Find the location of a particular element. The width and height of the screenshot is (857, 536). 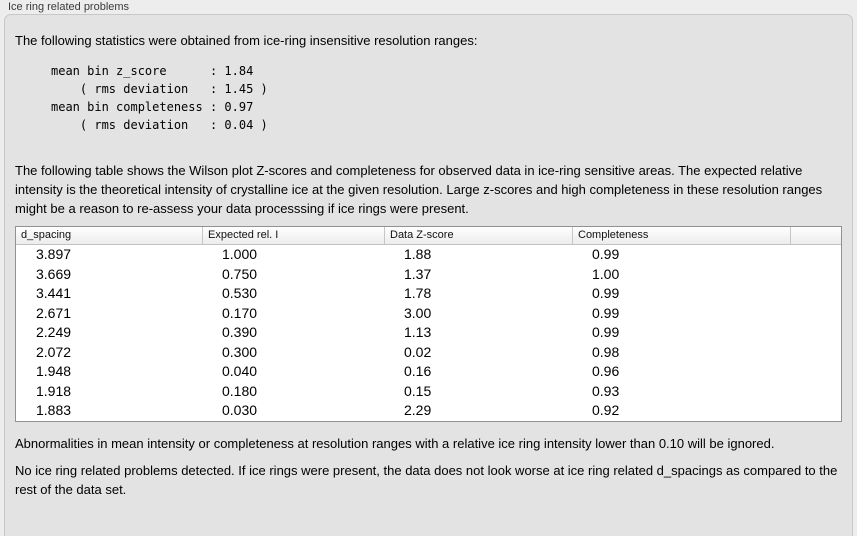

cell-data-z-score: 0.15 is located at coordinates (418, 390).